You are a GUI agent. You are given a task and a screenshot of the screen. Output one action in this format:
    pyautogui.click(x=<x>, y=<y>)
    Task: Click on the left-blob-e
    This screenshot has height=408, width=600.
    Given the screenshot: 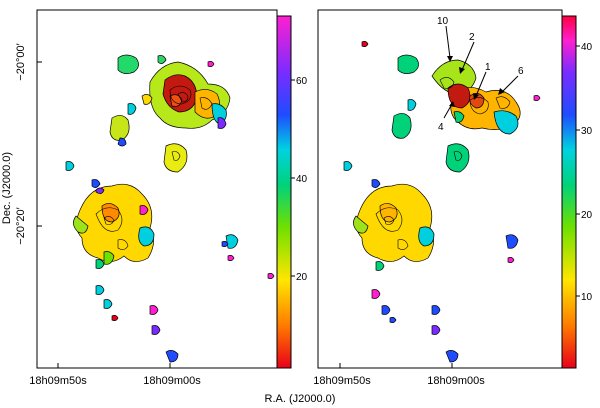 What is the action you would take?
    pyautogui.click(x=70, y=166)
    